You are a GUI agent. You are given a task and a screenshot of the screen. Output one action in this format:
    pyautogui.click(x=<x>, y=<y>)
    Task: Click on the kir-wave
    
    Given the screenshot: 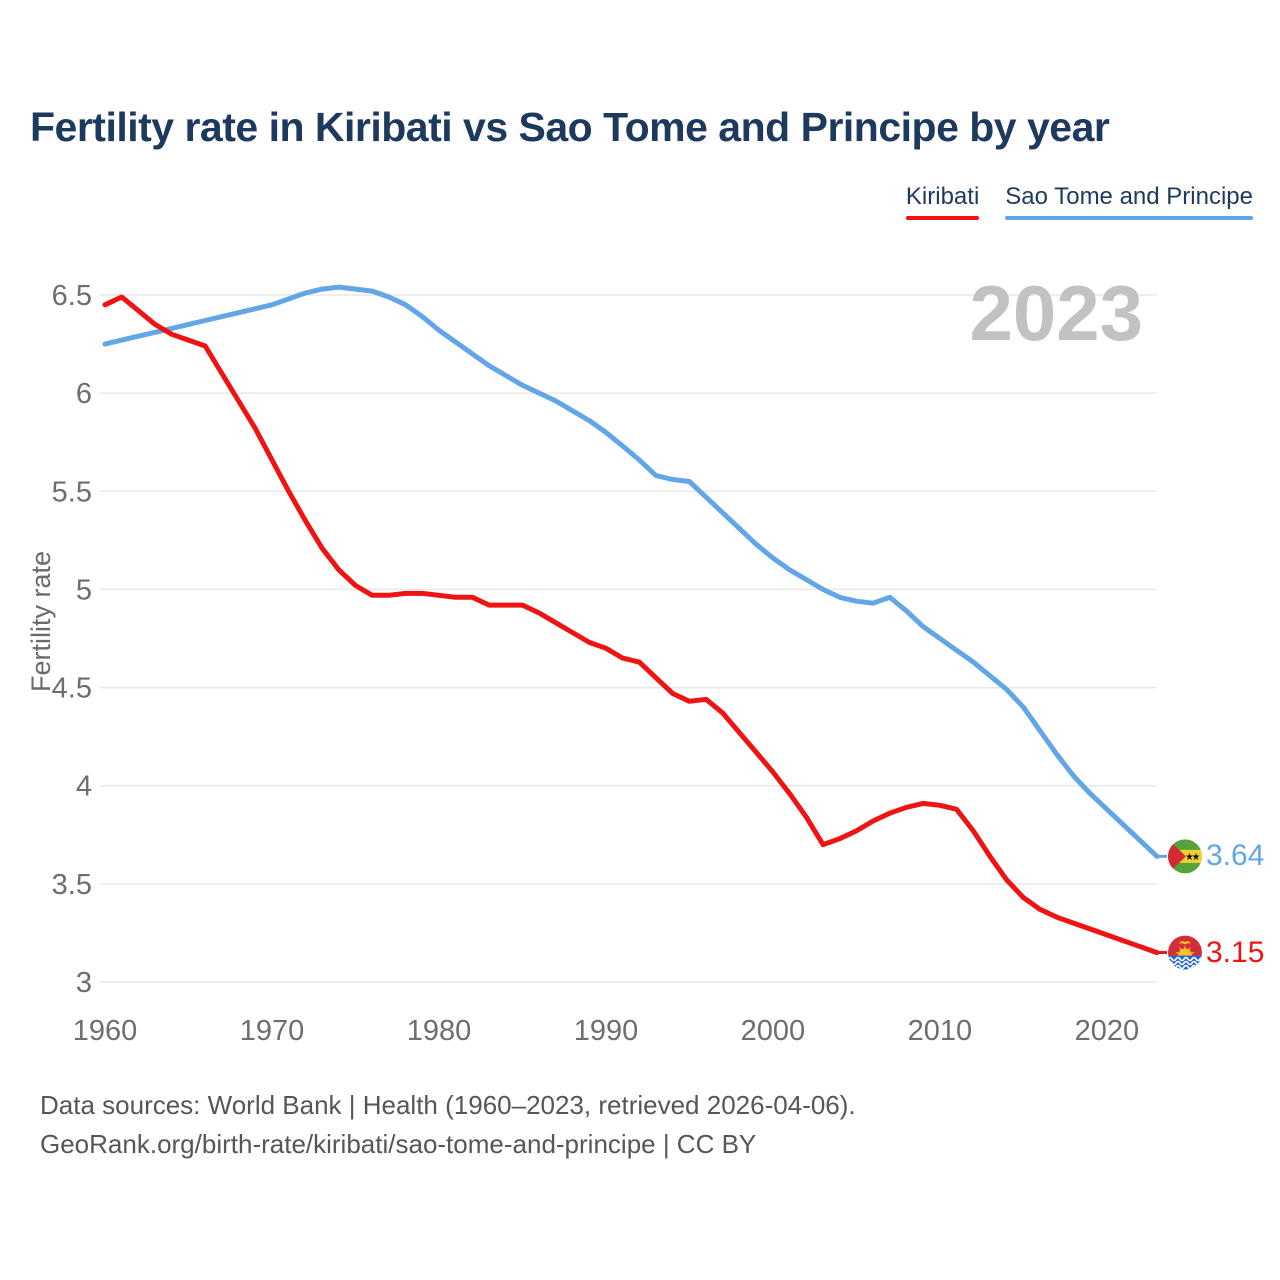 What is the action you would take?
    pyautogui.click(x=1185, y=959)
    